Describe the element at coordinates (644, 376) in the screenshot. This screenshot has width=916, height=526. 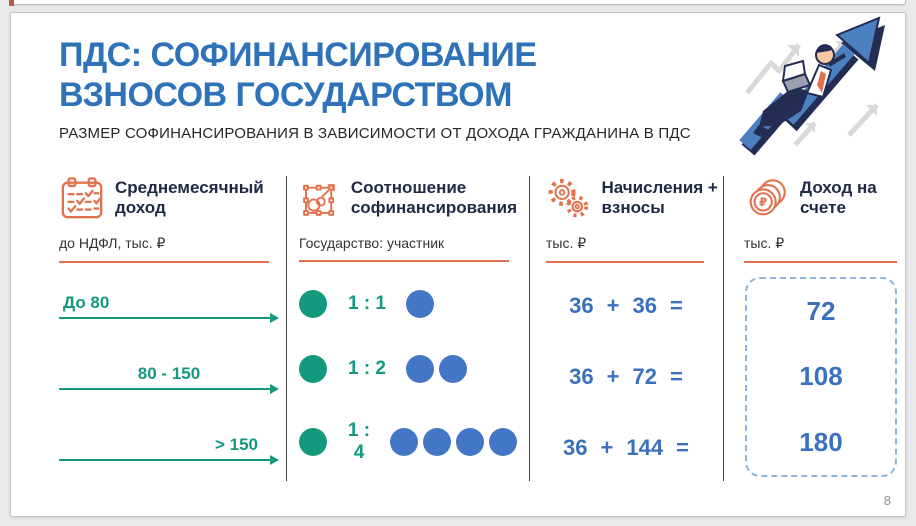
I see `equation-term-b: 72` at that location.